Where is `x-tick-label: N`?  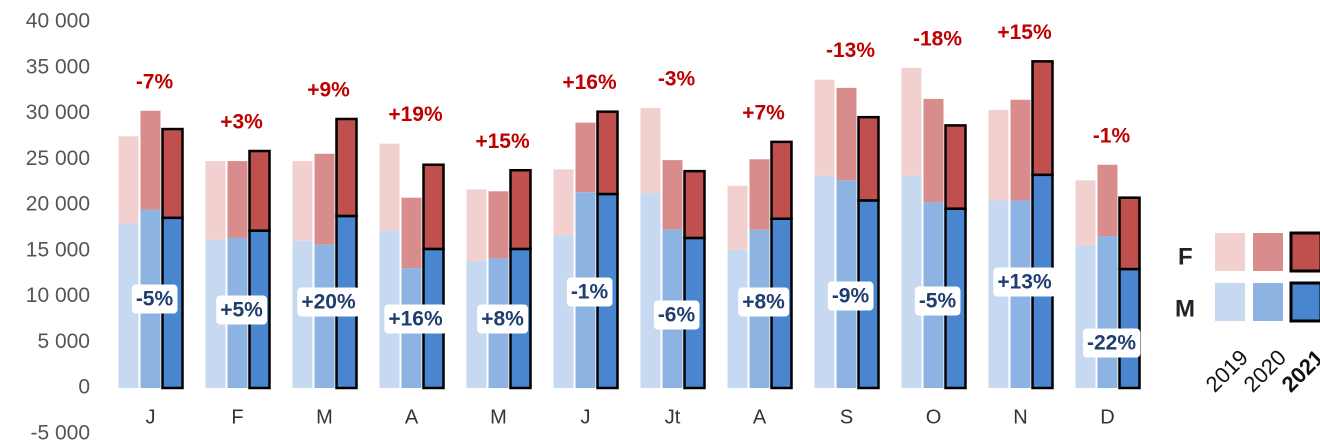
x-tick-label: N is located at coordinates (1020, 417).